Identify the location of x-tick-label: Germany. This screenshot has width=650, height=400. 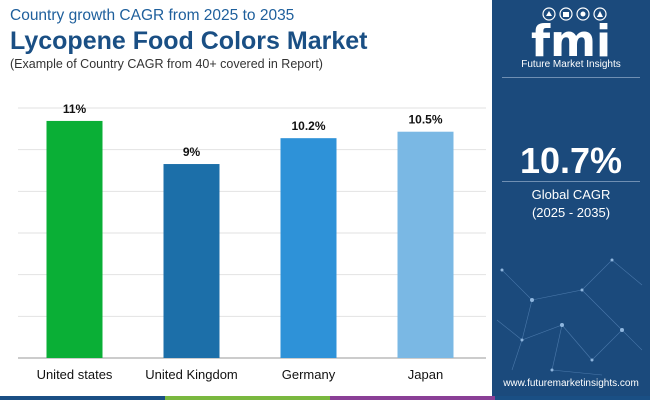
(309, 374).